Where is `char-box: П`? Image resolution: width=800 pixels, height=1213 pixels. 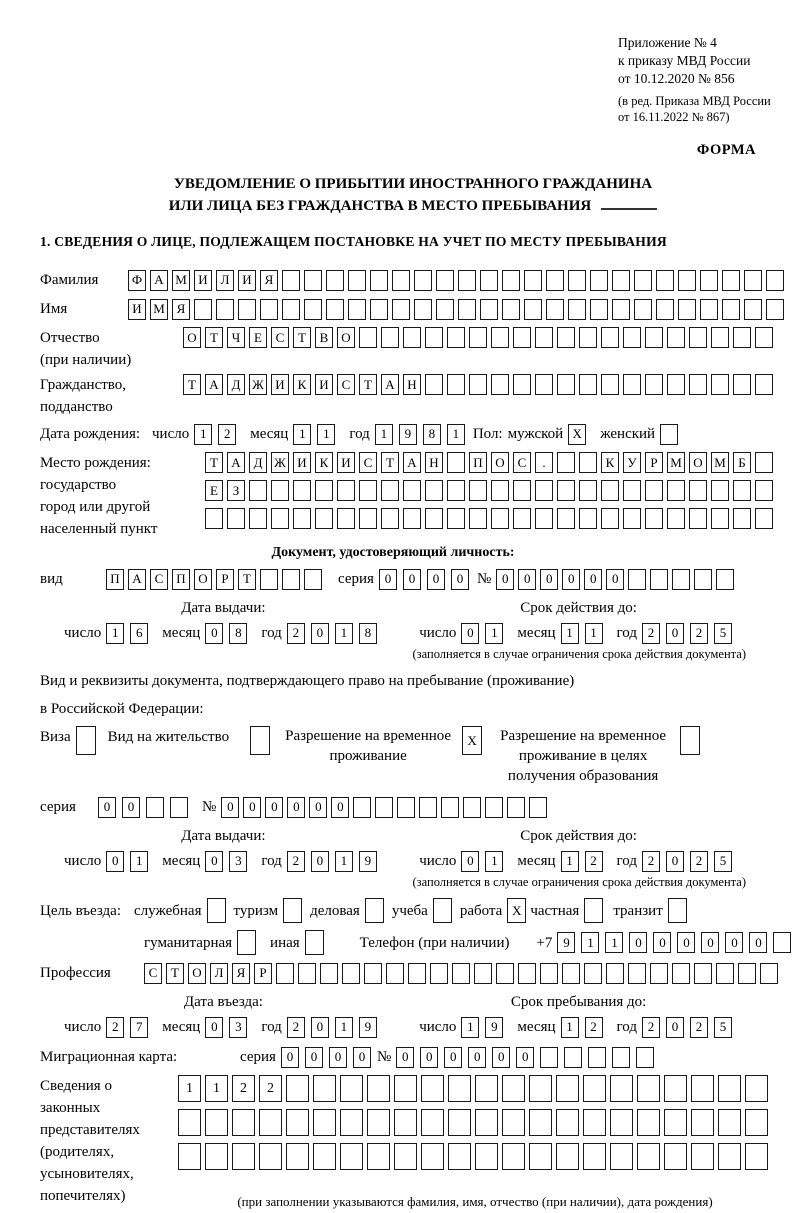
char-box: П is located at coordinates (115, 579).